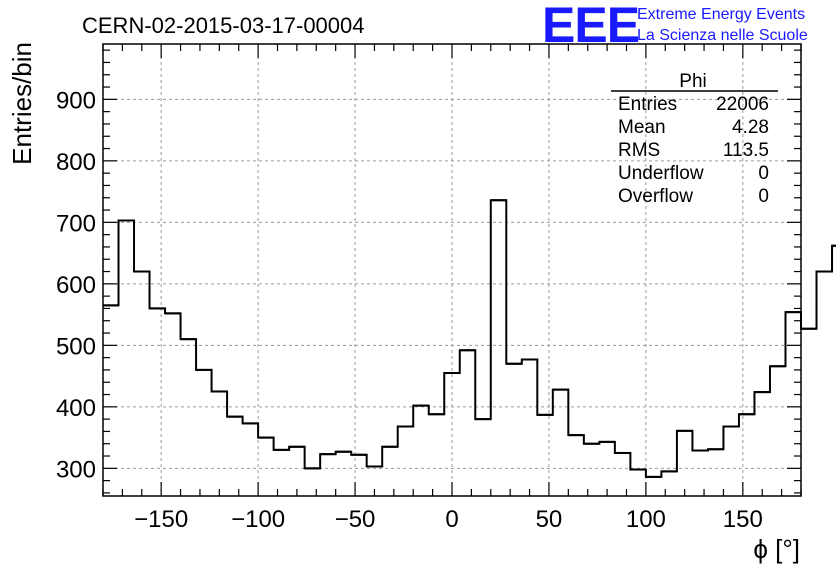 This screenshot has width=836, height=572. I want to click on stats-value-mean: 4.28, so click(750, 127).